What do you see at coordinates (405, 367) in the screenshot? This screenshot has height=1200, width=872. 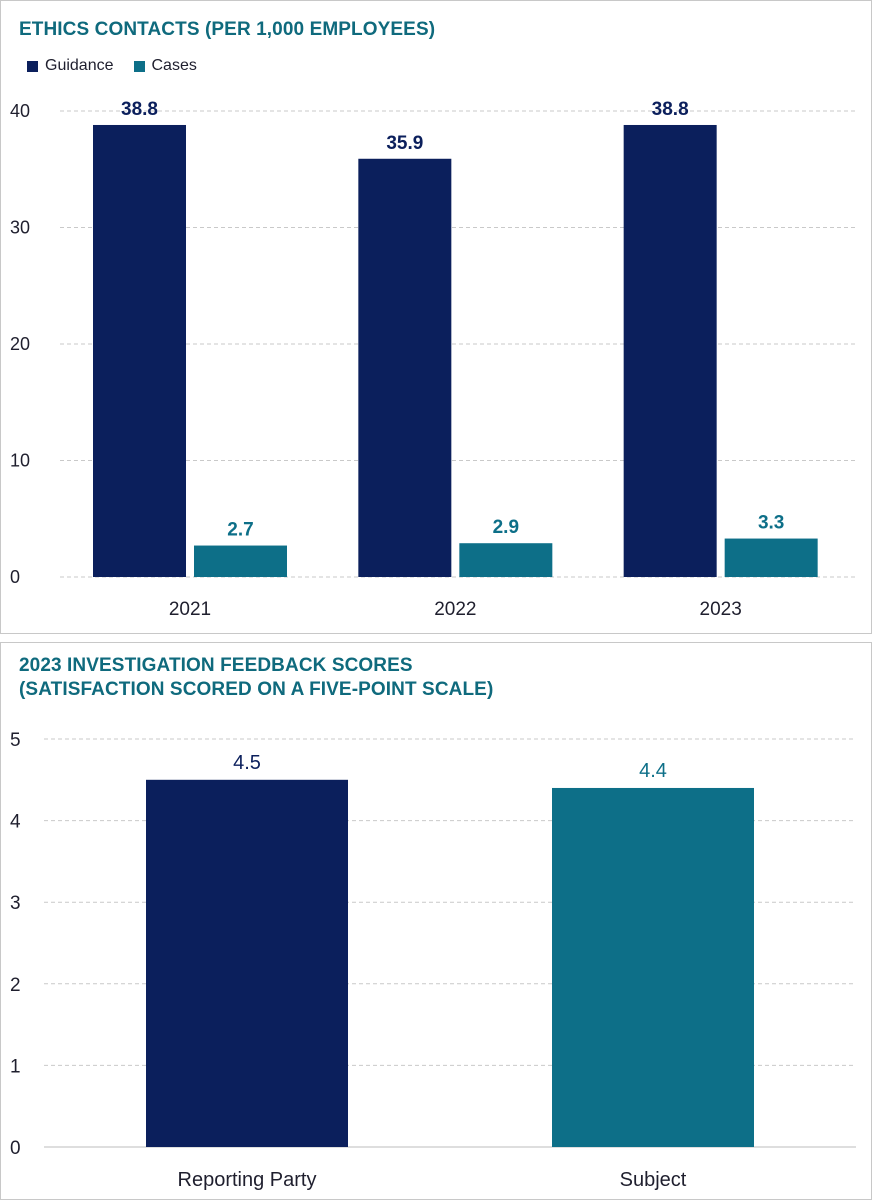 I see `bar-guidance-2022` at bounding box center [405, 367].